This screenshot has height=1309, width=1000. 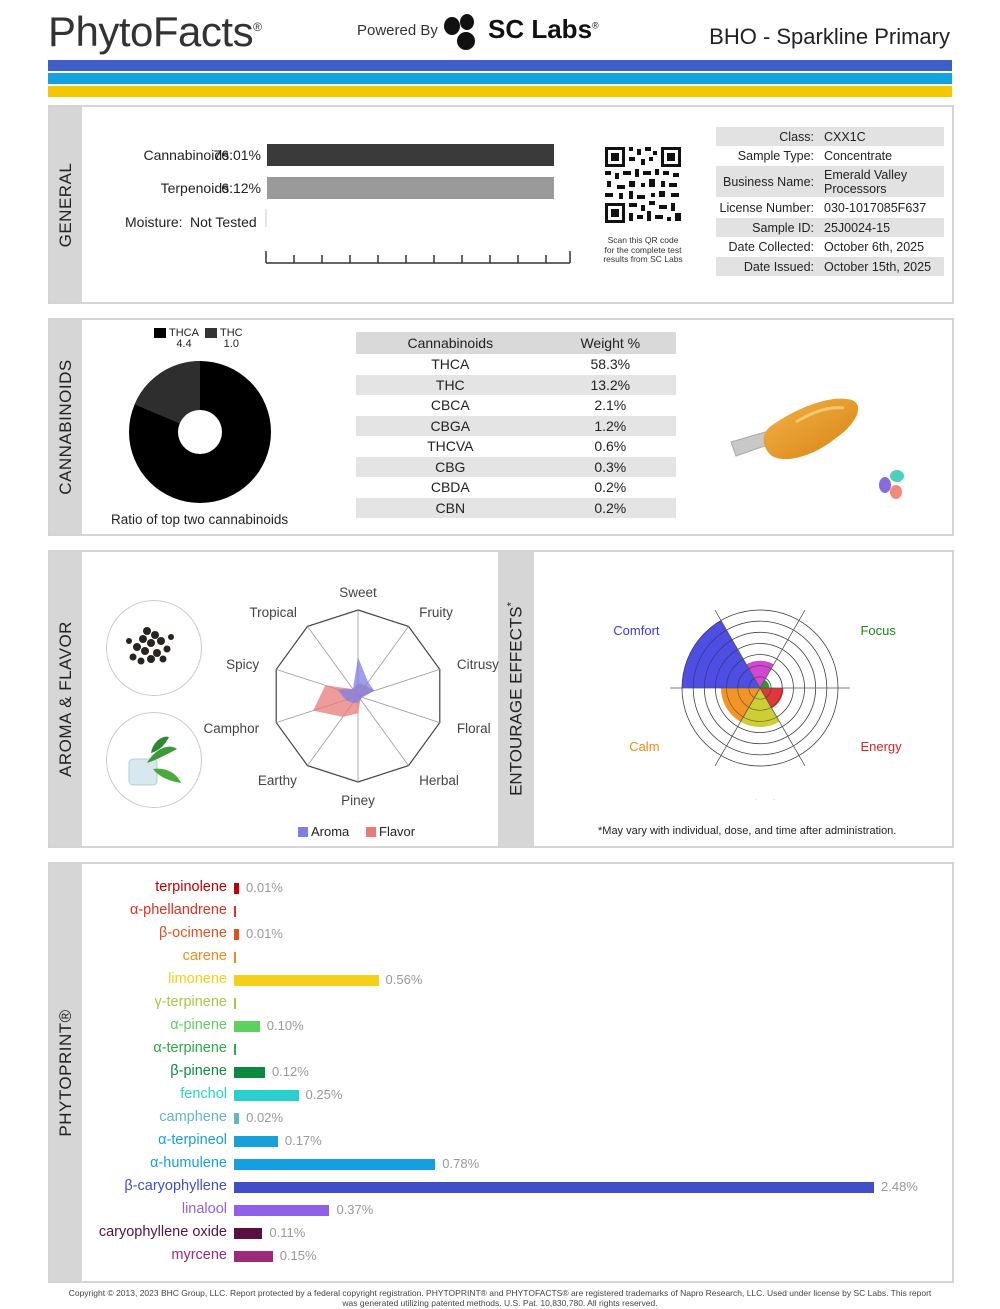 What do you see at coordinates (866, 181) in the screenshot?
I see `info-value: Emerald Valley Processors` at bounding box center [866, 181].